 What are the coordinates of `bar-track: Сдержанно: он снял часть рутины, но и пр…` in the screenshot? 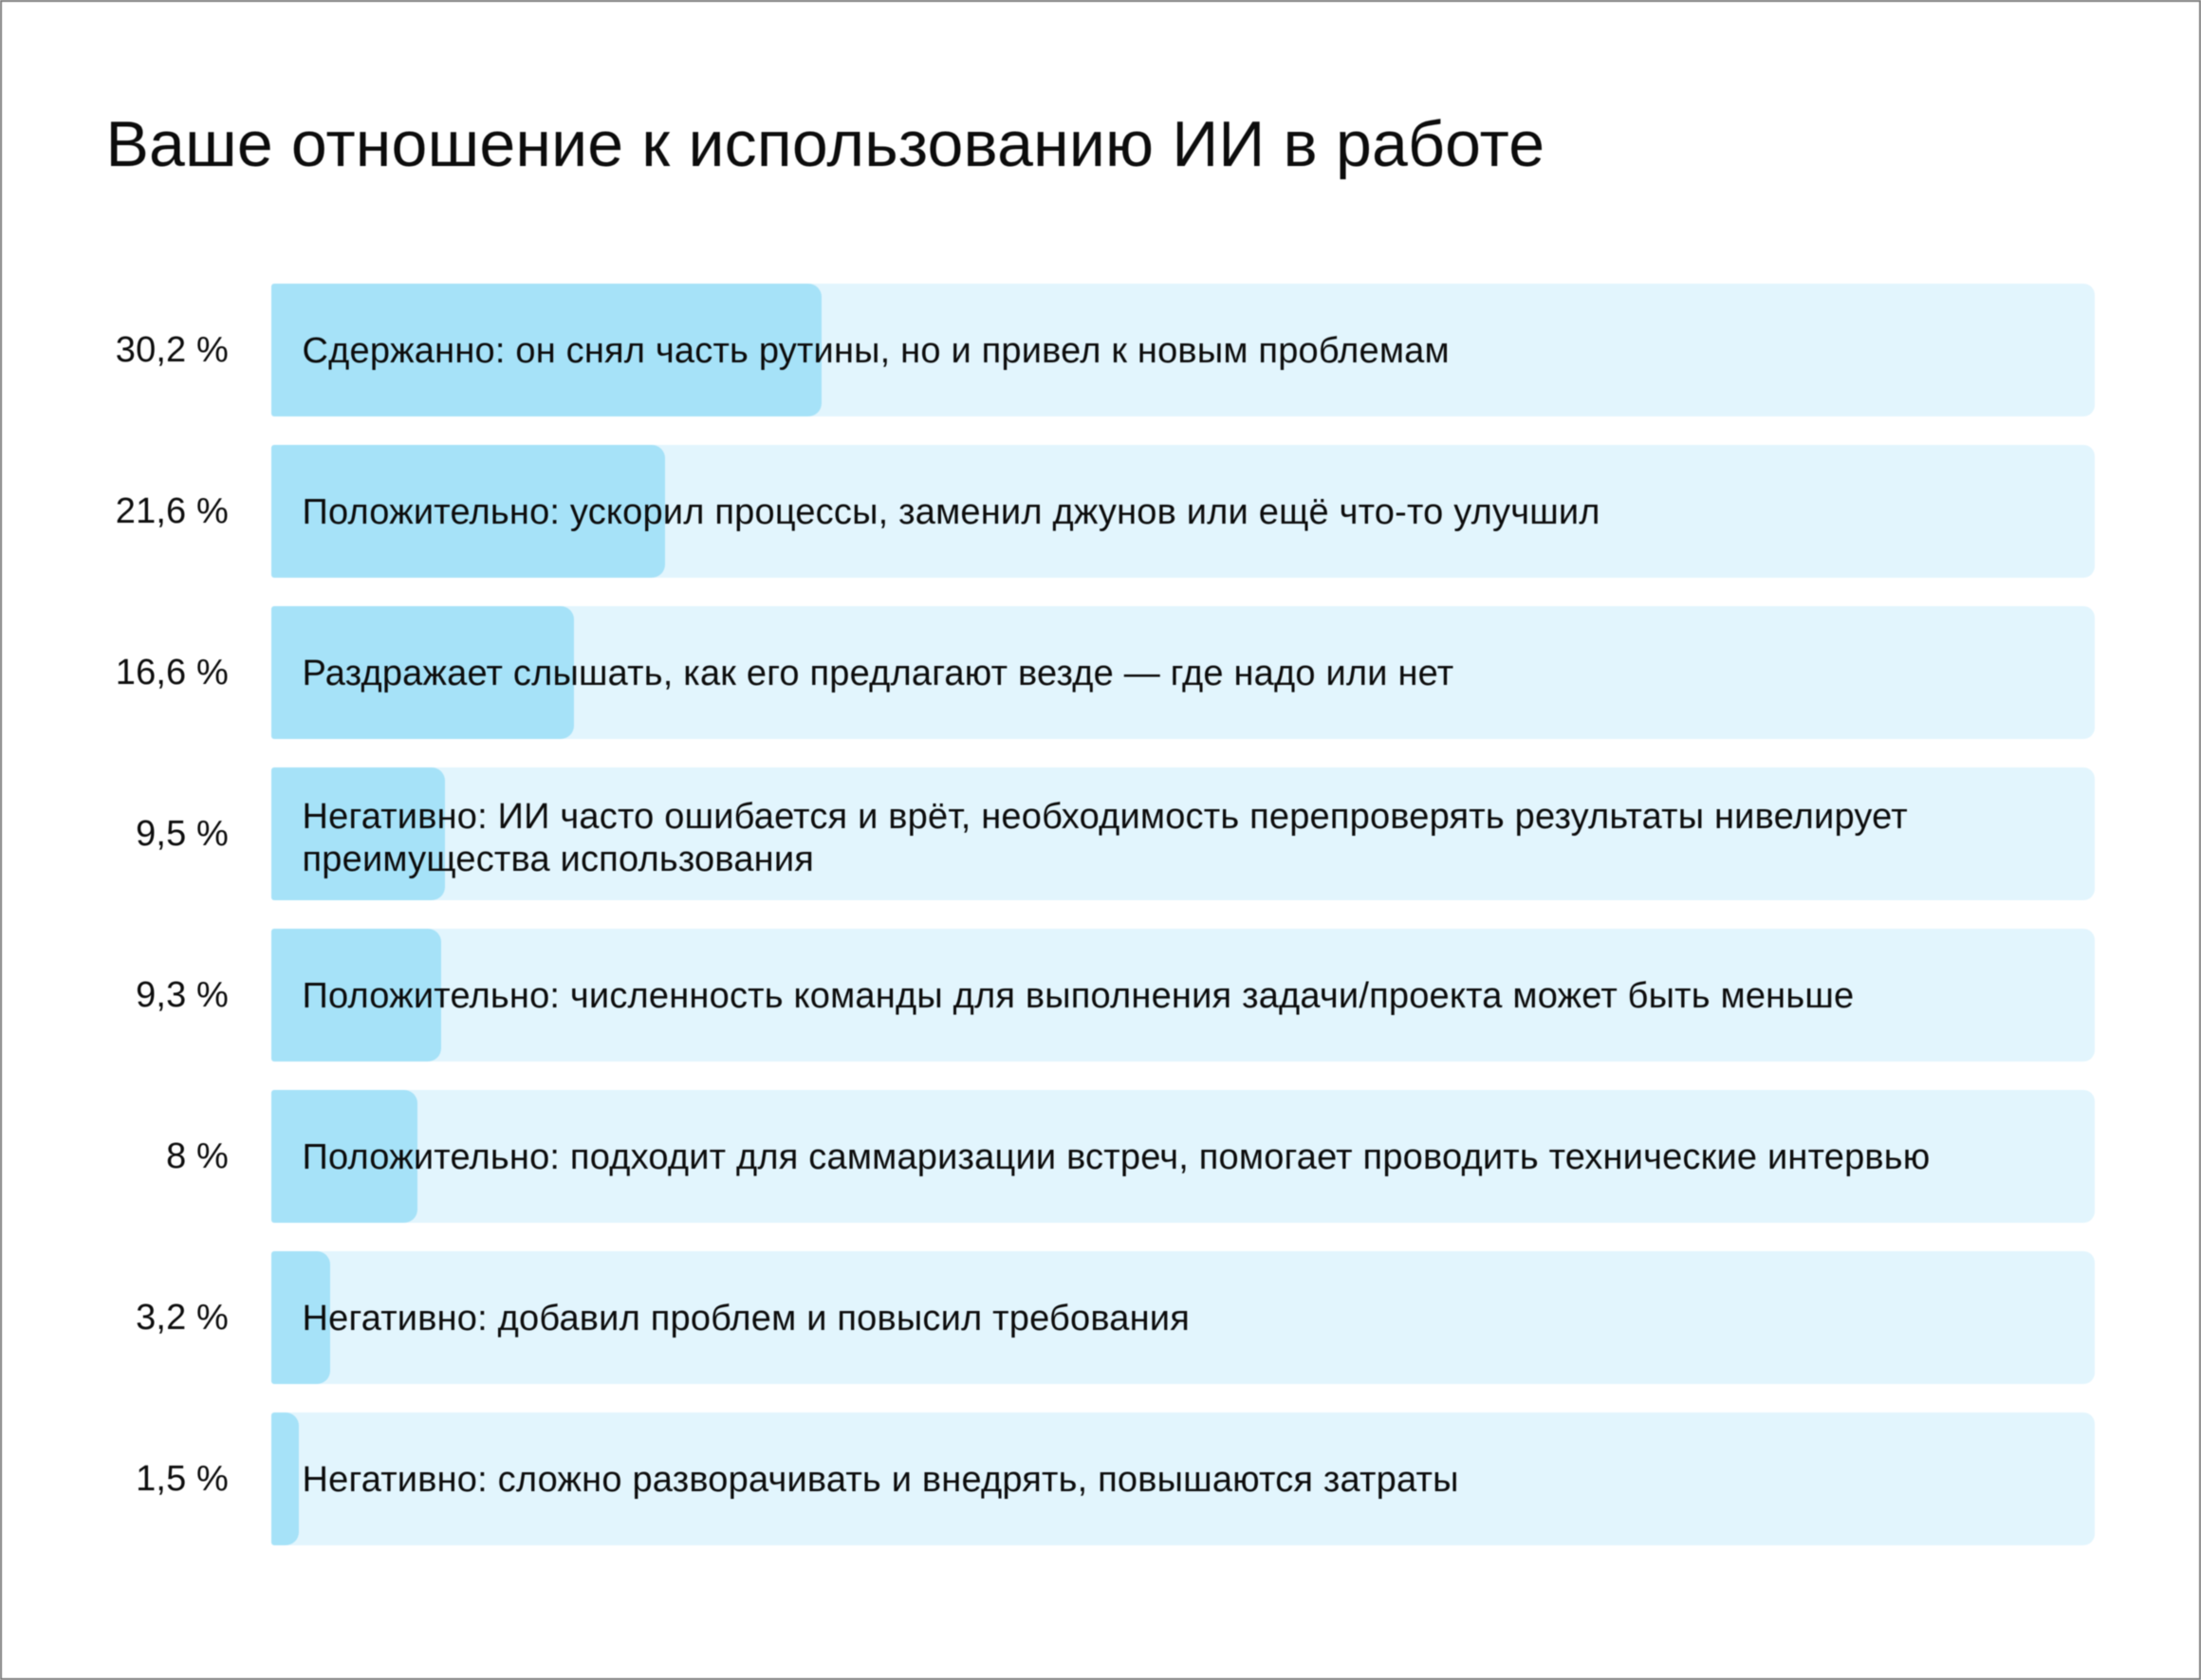 It's located at (1183, 350).